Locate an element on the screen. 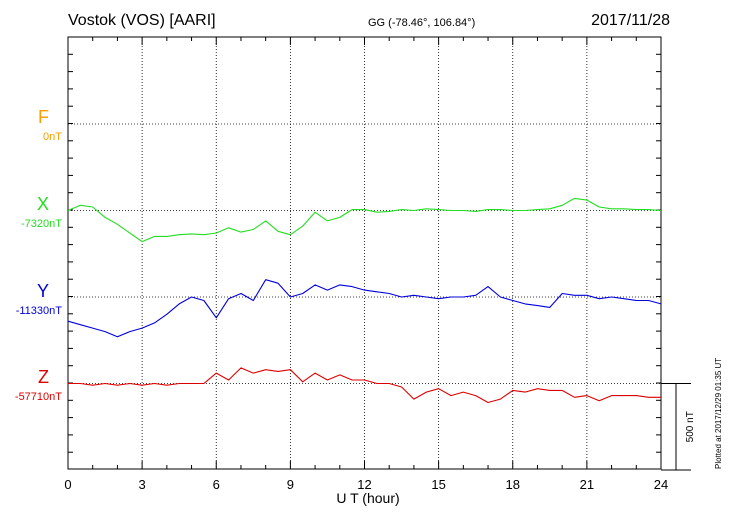 The height and width of the screenshot is (520, 730). station-coordinates: GG (-78.46°, 106.84°) is located at coordinates (422, 23).